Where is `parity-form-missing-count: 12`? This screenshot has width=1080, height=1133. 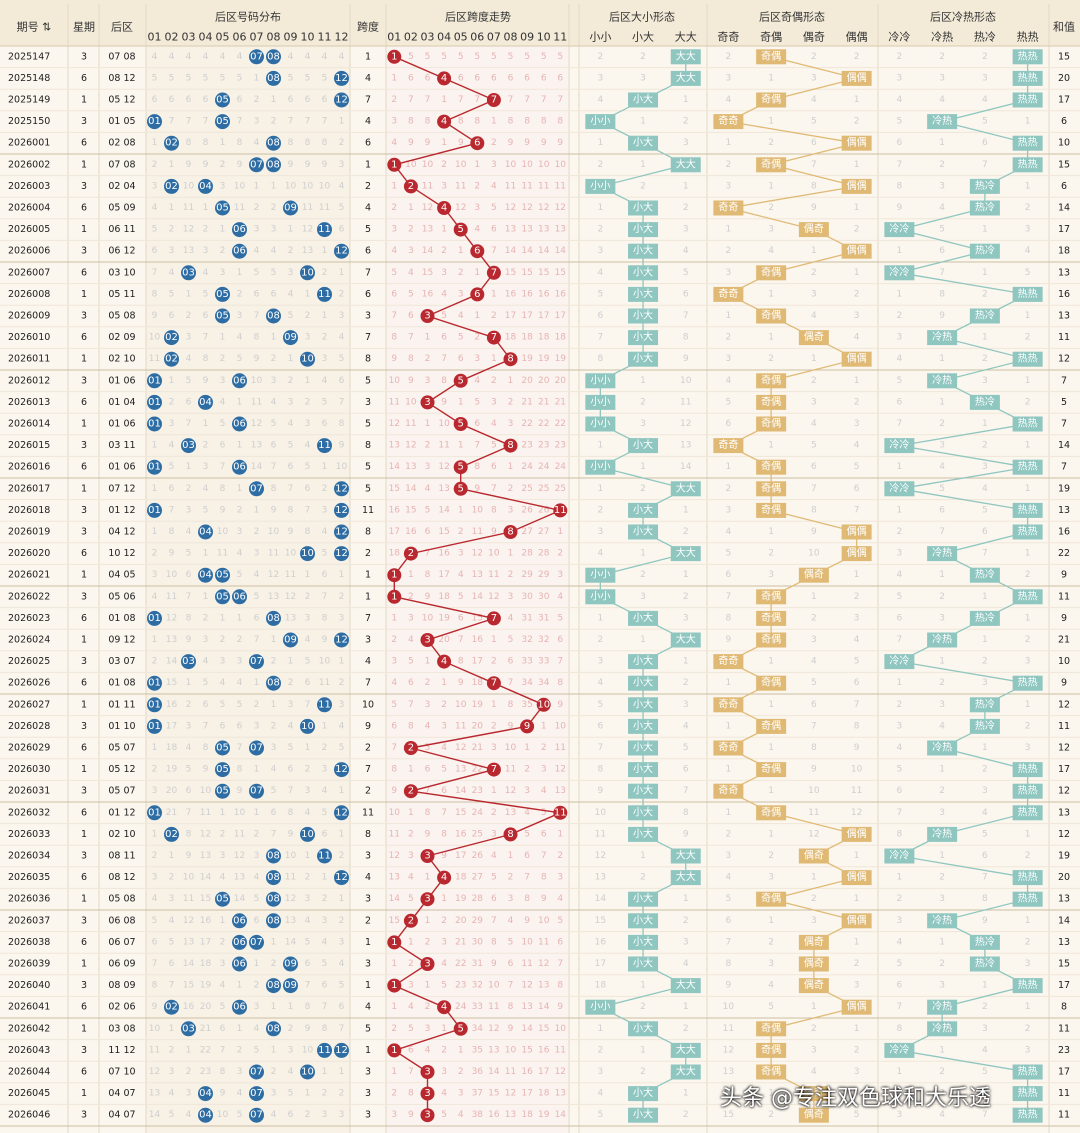 parity-form-missing-count: 12 is located at coordinates (856, 813).